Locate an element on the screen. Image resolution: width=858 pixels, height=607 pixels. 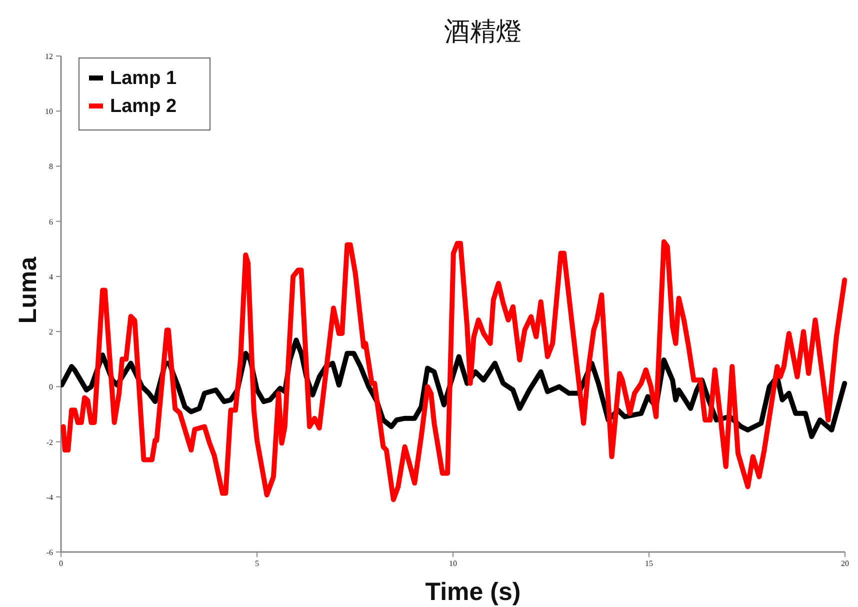
x-tick-label: 15 is located at coordinates (649, 563).